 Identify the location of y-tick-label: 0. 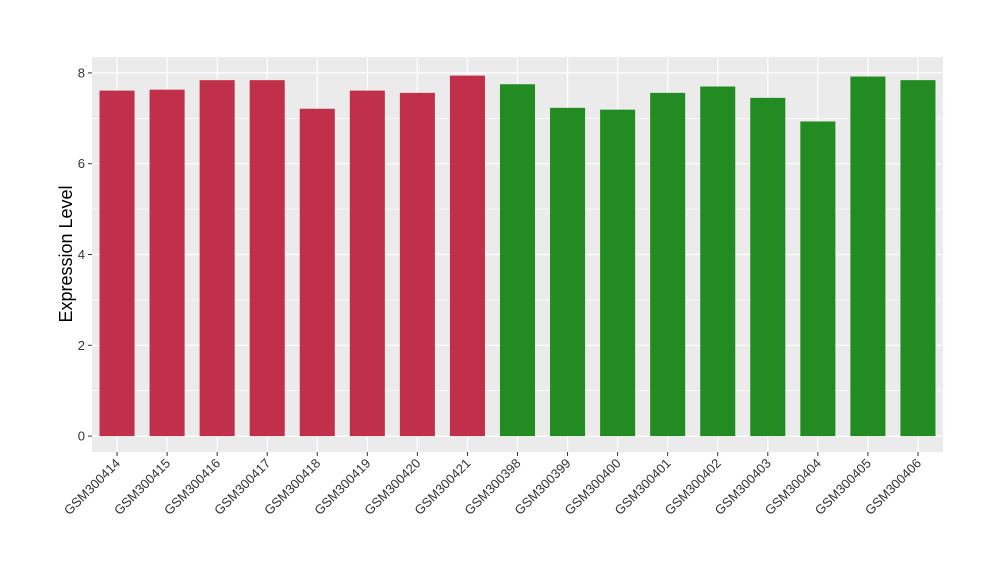
(81, 436).